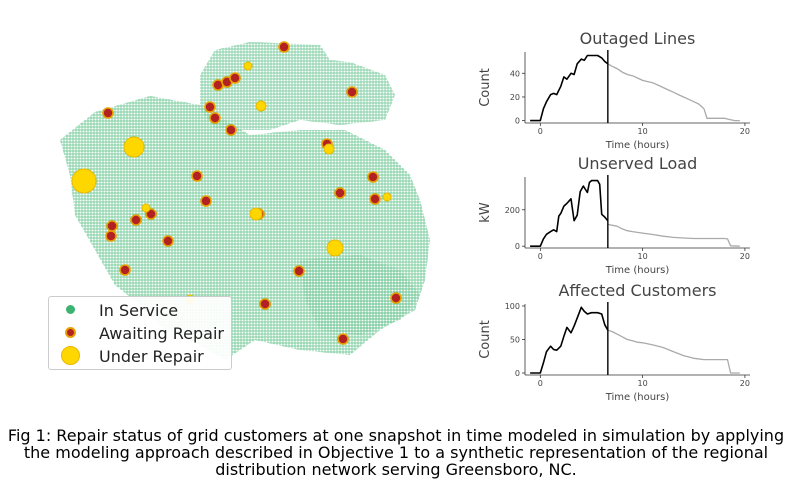  I want to click on y-tick-label: 50, so click(515, 340).